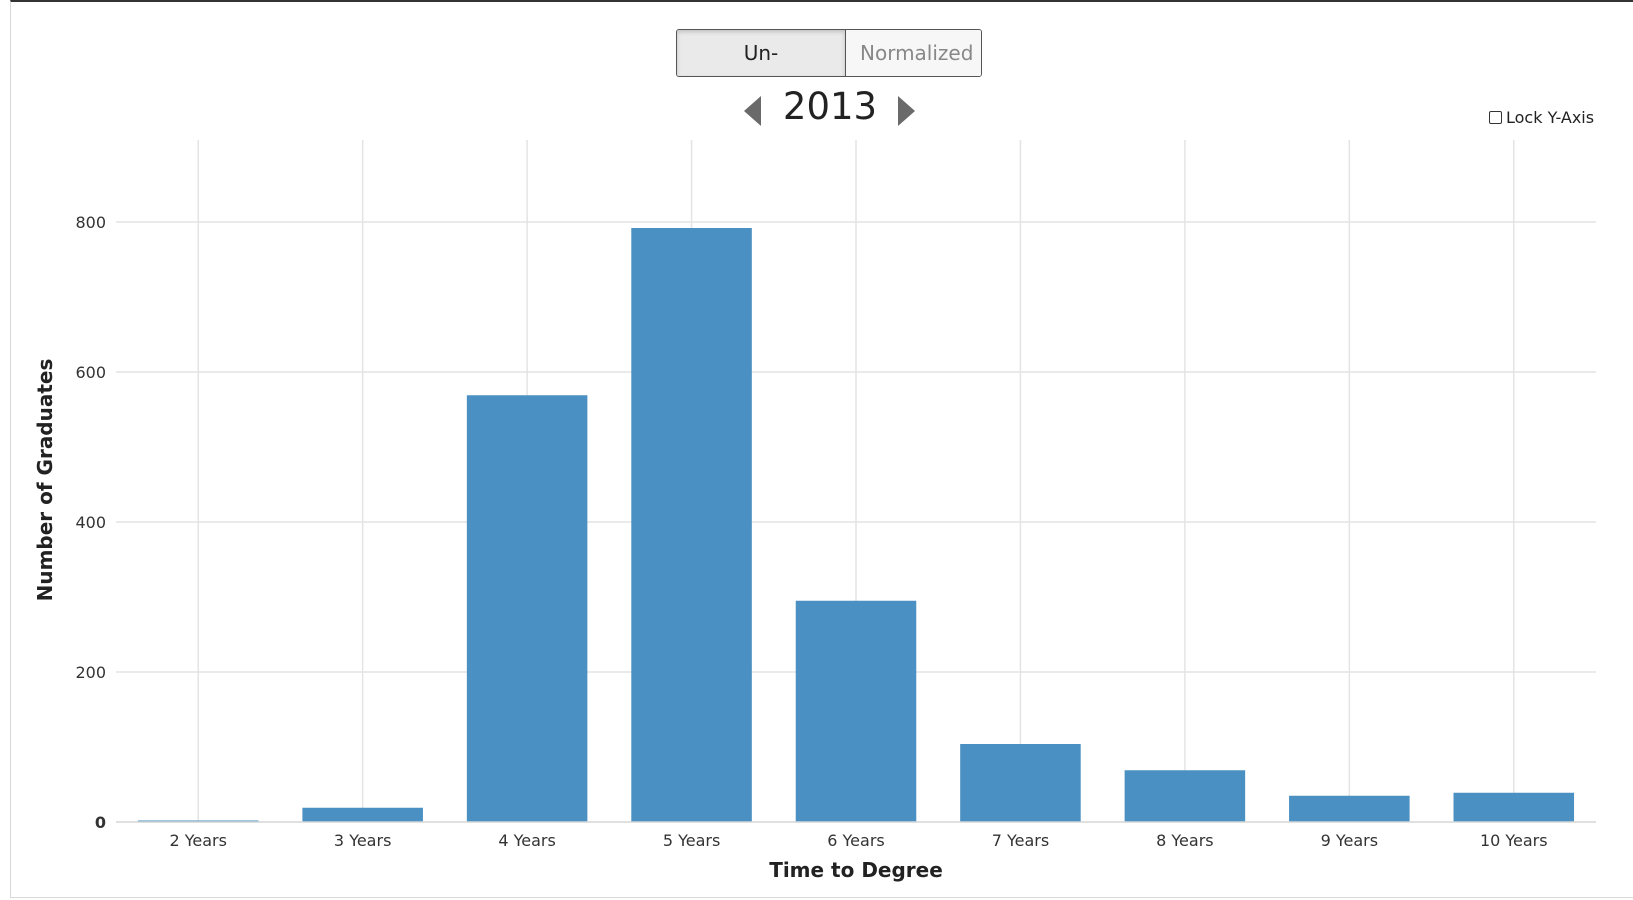  I want to click on triangle-right-icon, so click(906, 111).